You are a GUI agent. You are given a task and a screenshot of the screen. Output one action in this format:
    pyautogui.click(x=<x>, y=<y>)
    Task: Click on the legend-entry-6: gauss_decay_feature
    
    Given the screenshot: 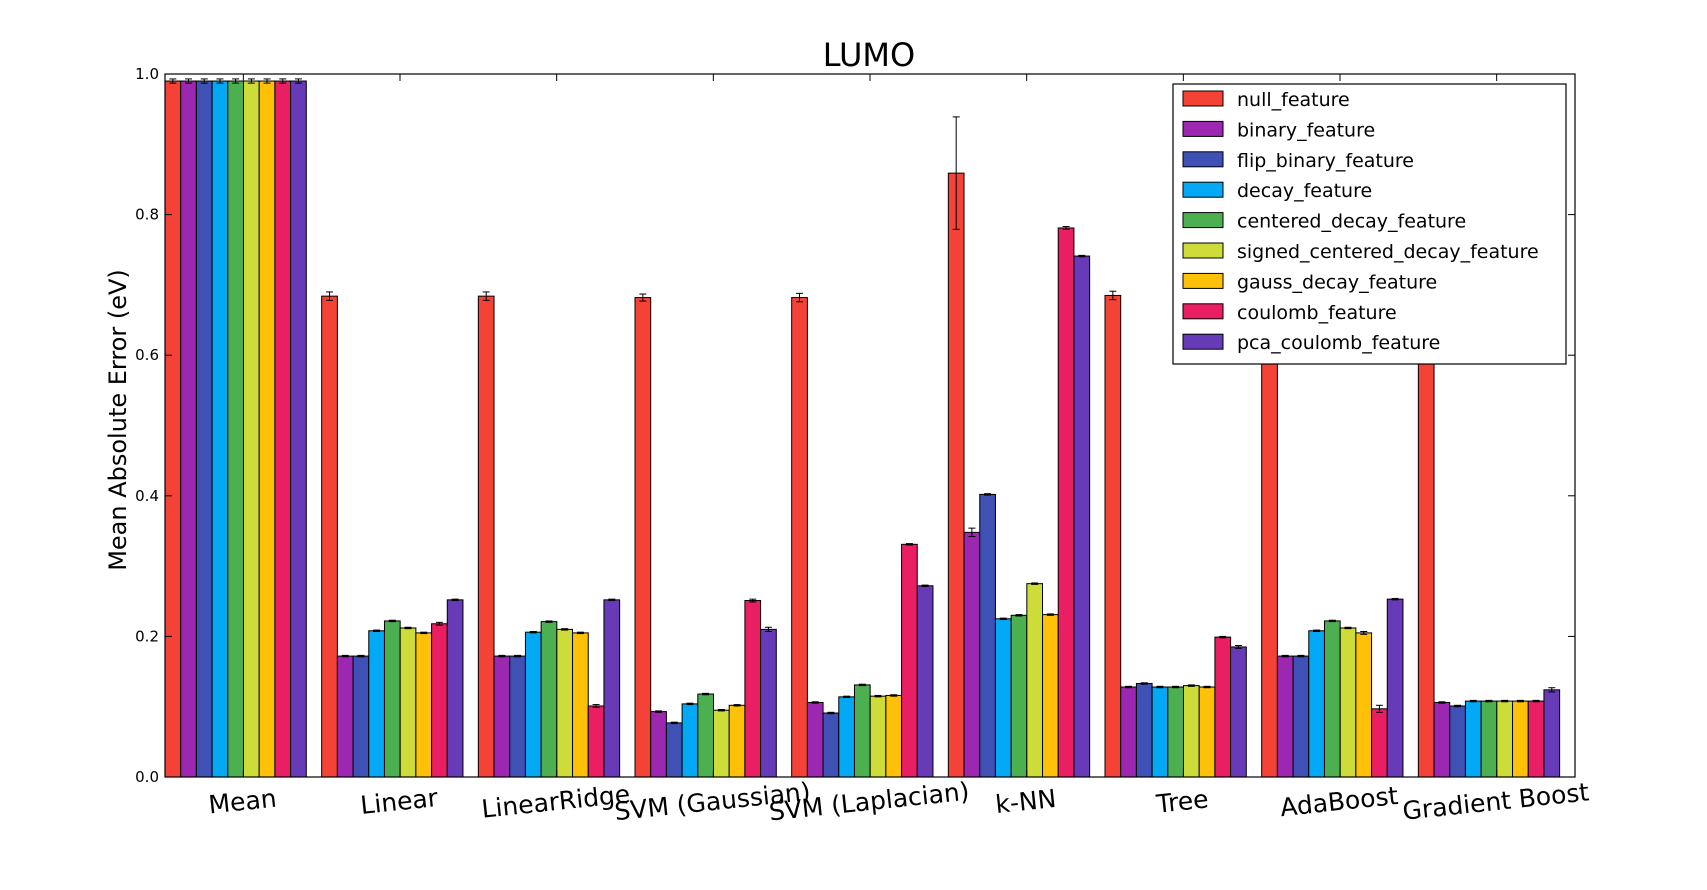 What is the action you would take?
    pyautogui.click(x=1309, y=282)
    